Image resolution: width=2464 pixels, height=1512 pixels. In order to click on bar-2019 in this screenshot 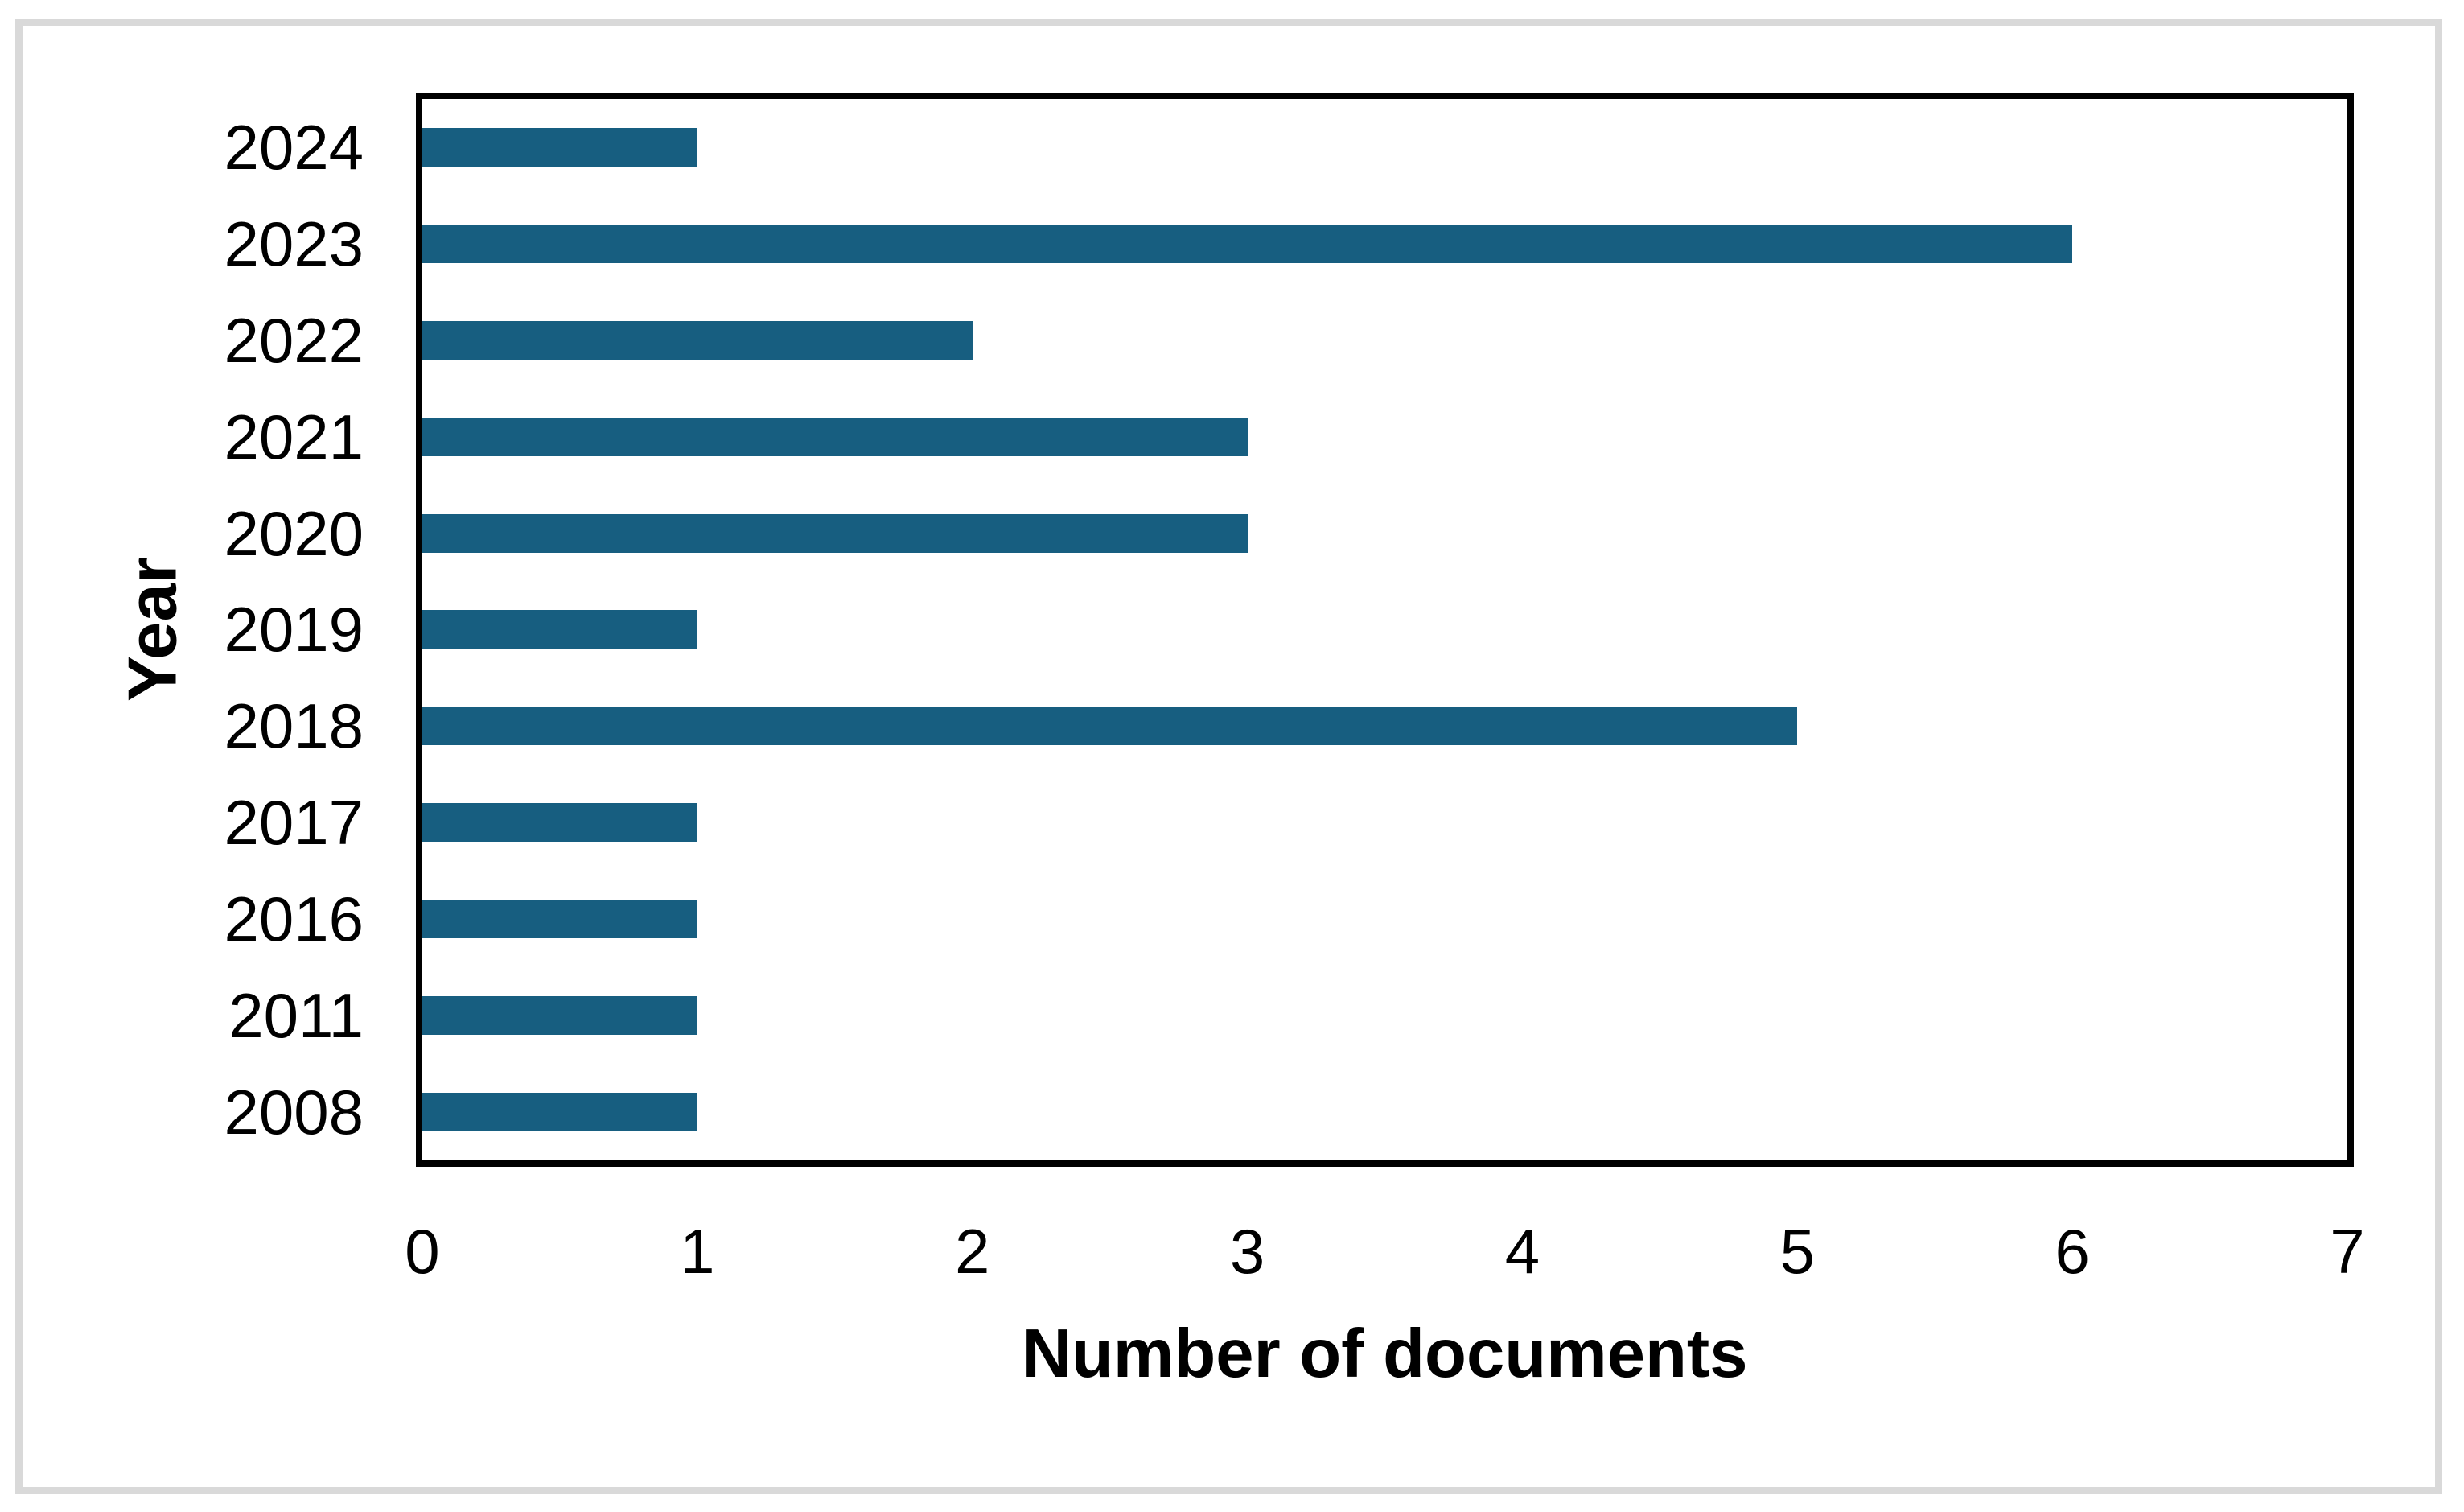, I will do `click(559, 629)`.